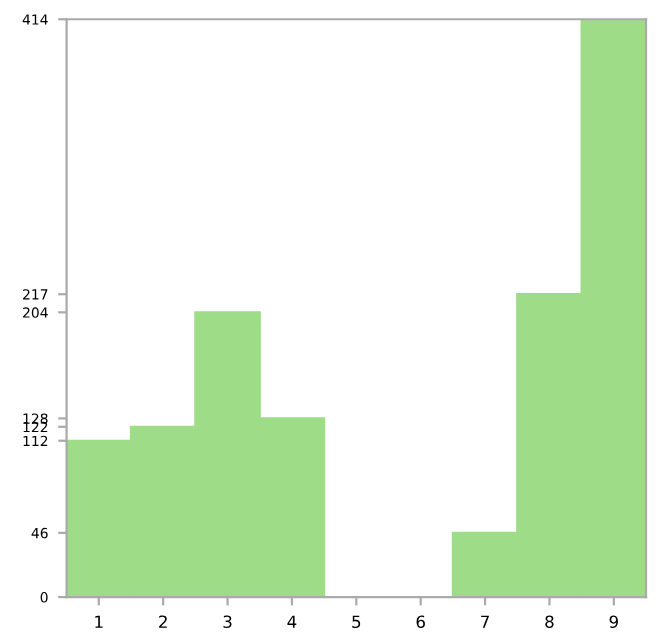 This screenshot has width=666, height=642. I want to click on x-tick-label: 4, so click(292, 621).